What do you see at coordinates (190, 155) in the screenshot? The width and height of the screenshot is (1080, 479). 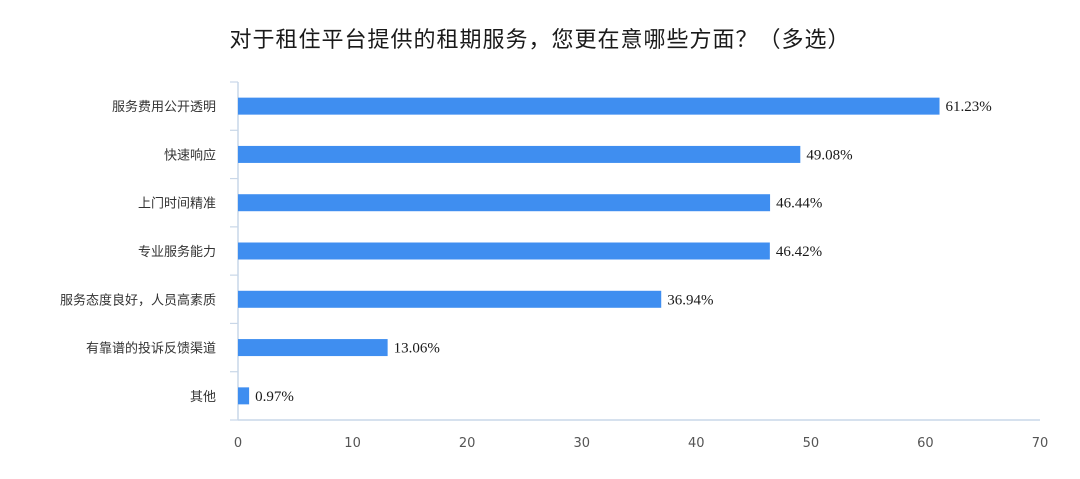 I see `category-label: 快速响应` at bounding box center [190, 155].